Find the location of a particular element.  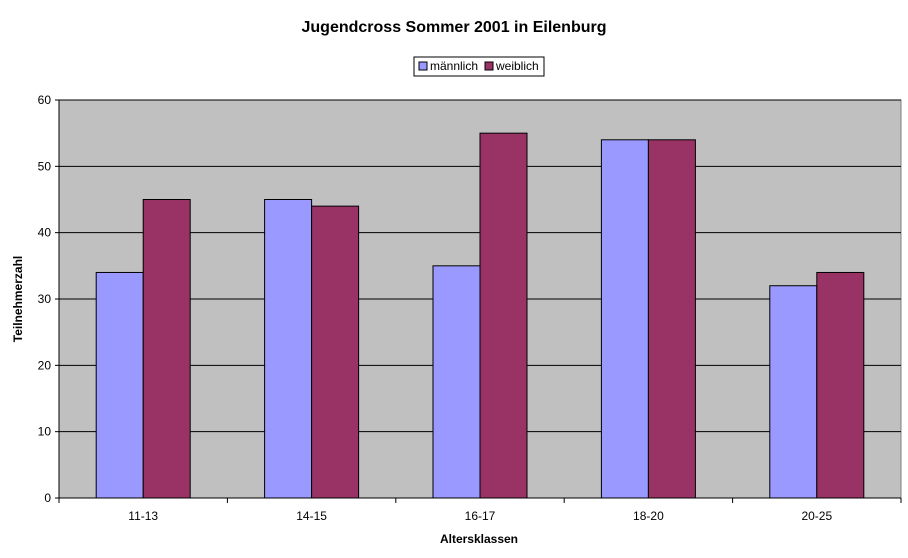

x-tick-labels: 11-13 14-15 16-17 18-20 20-25 is located at coordinates (480, 516).